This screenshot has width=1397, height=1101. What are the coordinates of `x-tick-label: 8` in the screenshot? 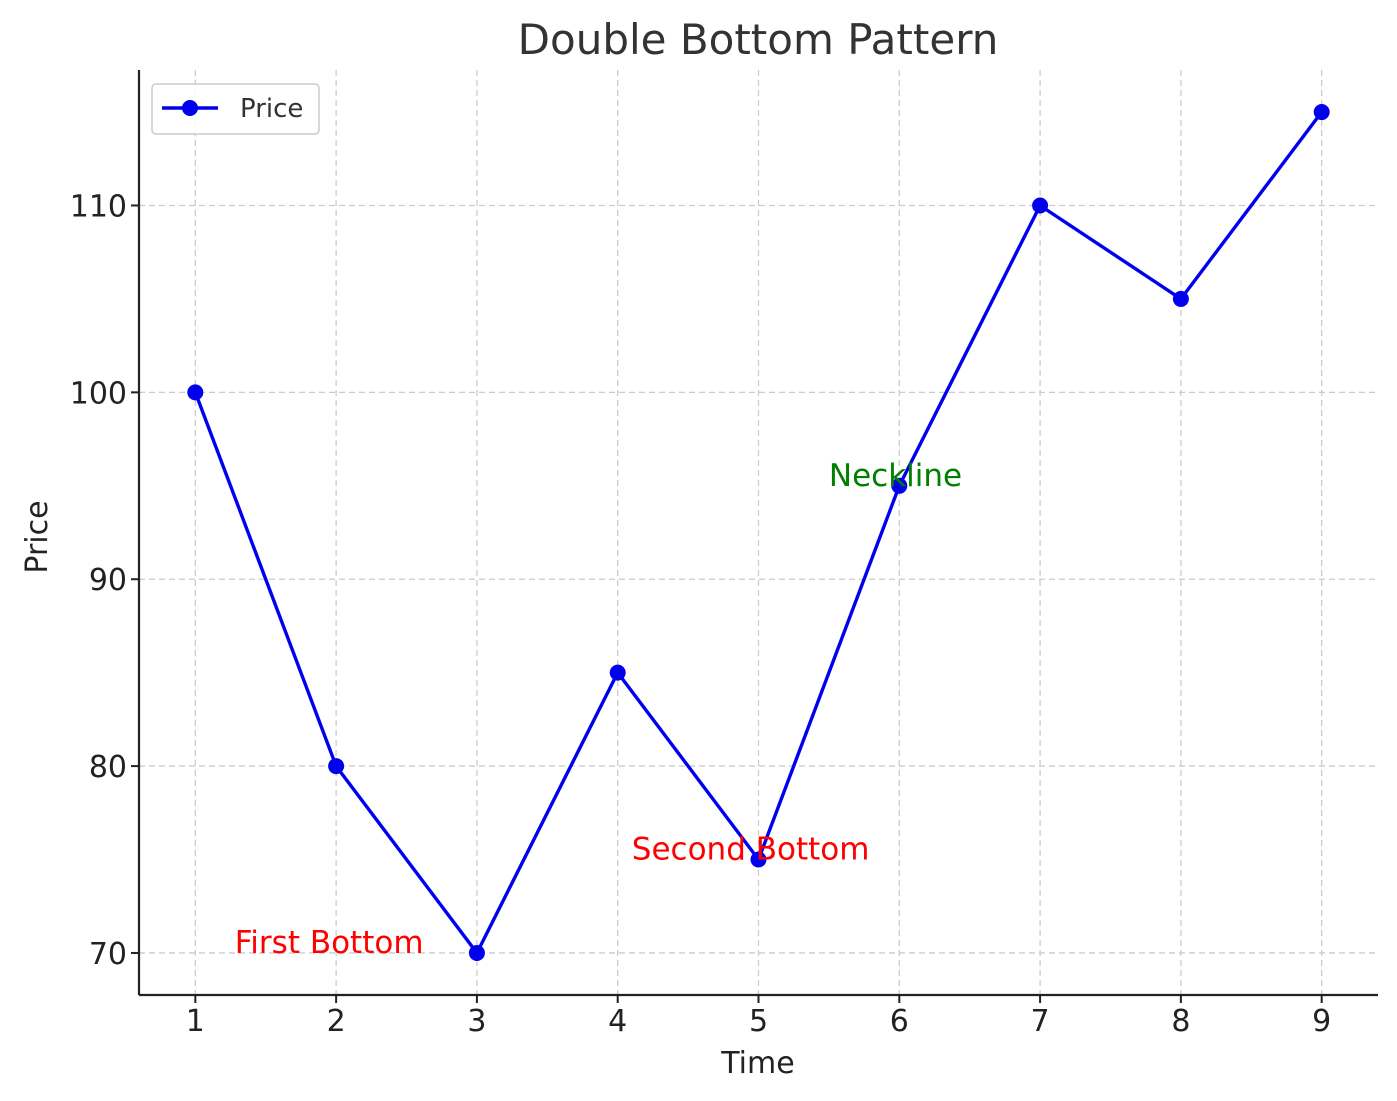 It's located at (1180, 1021).